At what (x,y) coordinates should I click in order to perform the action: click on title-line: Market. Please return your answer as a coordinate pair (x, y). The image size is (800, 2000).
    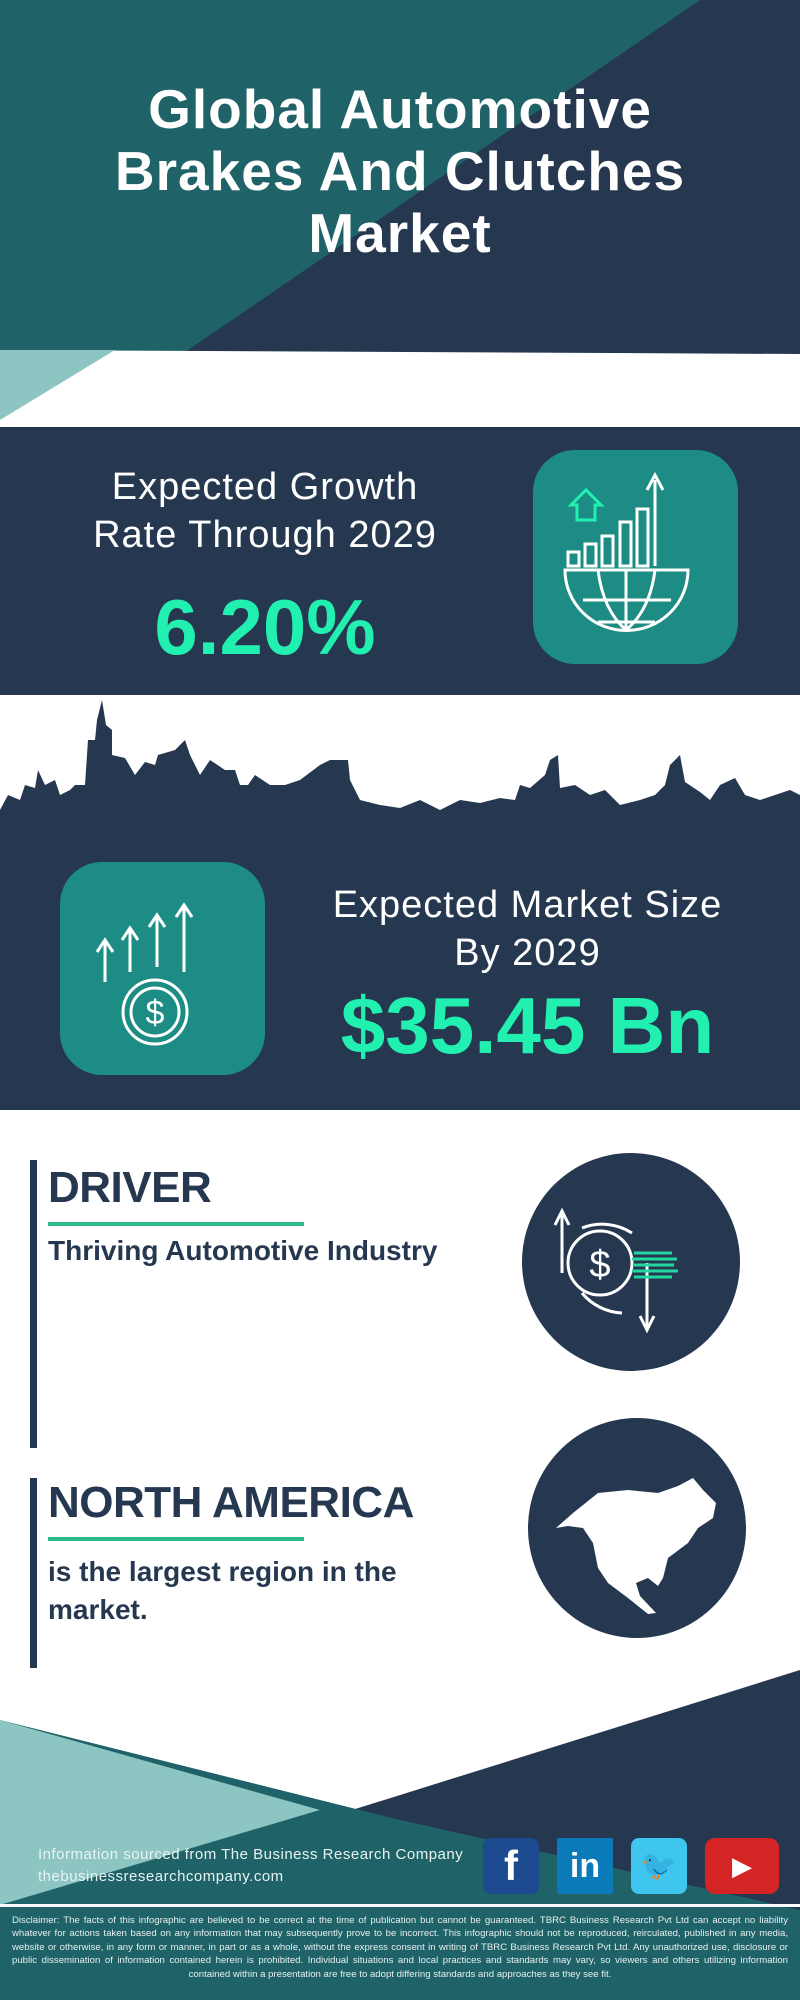
    Looking at the image, I should click on (400, 233).